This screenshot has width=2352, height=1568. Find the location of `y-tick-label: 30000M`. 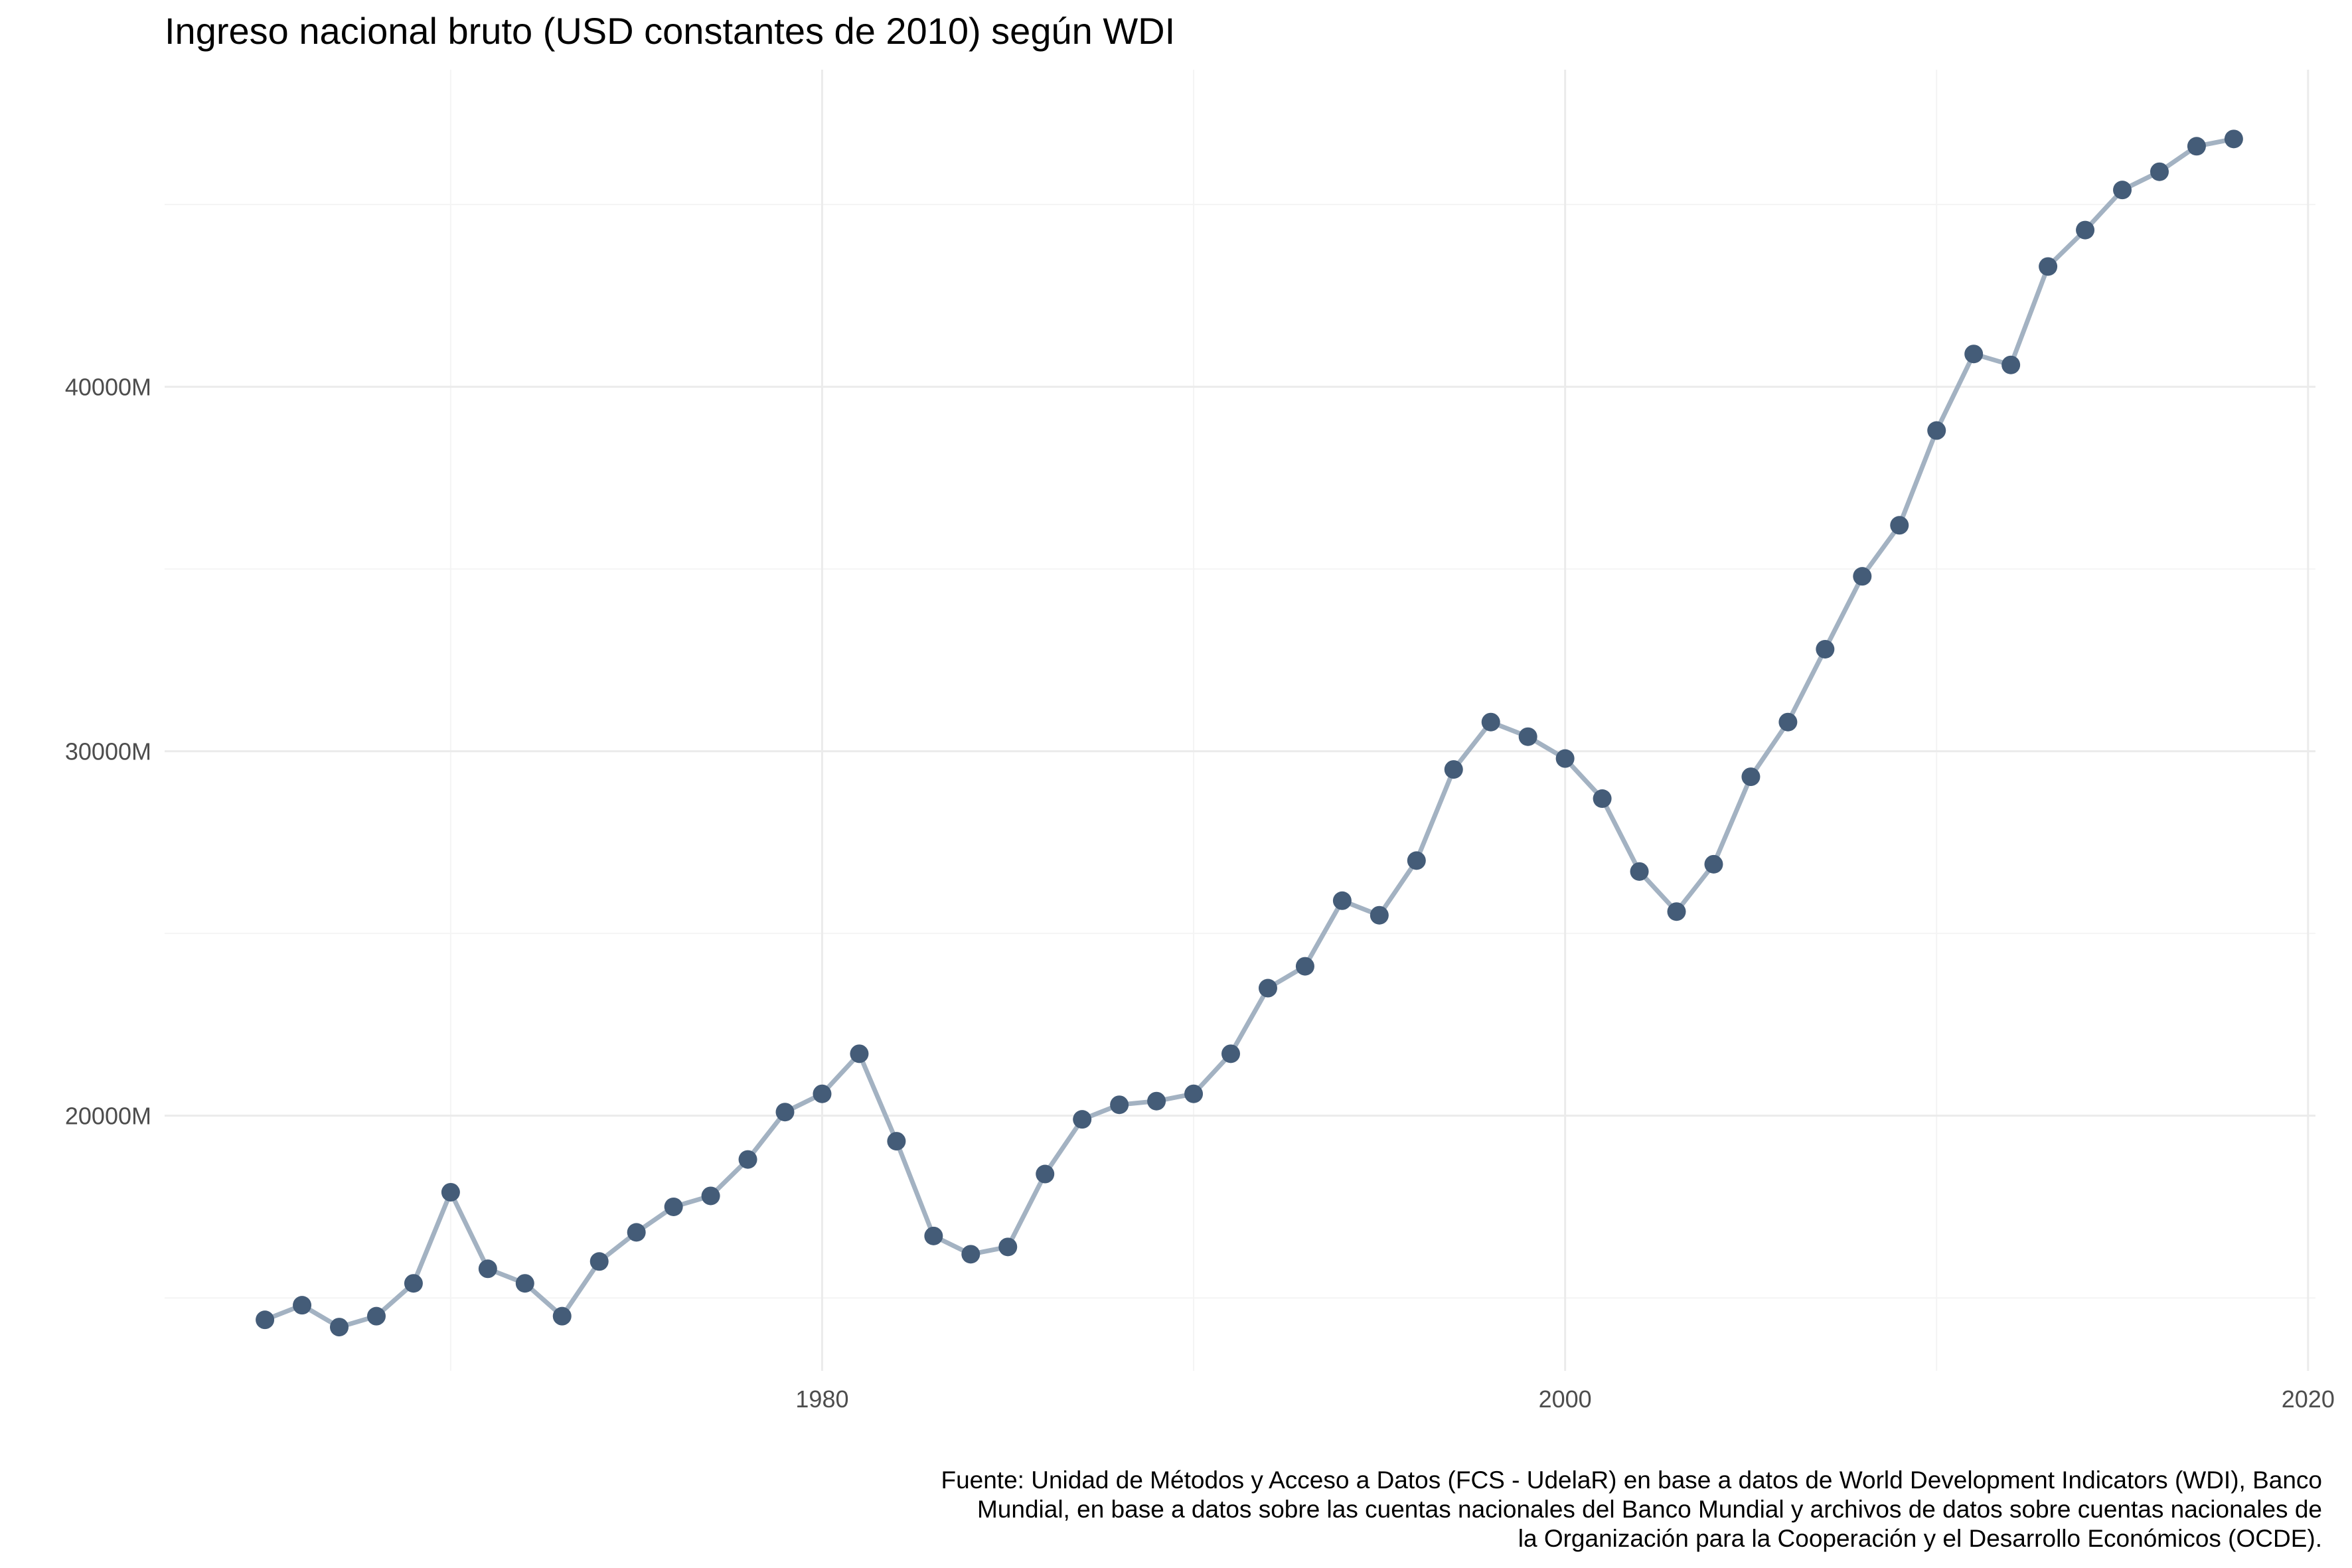

y-tick-label: 30000M is located at coordinates (108, 752).